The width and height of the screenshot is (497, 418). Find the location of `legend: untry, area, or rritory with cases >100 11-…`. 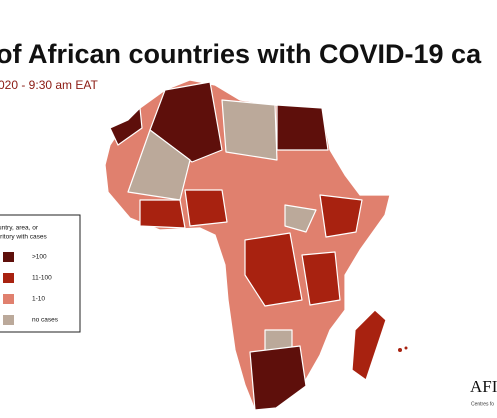

legend: untry, area, or rritory with cases >100 11-… is located at coordinates (40, 273).